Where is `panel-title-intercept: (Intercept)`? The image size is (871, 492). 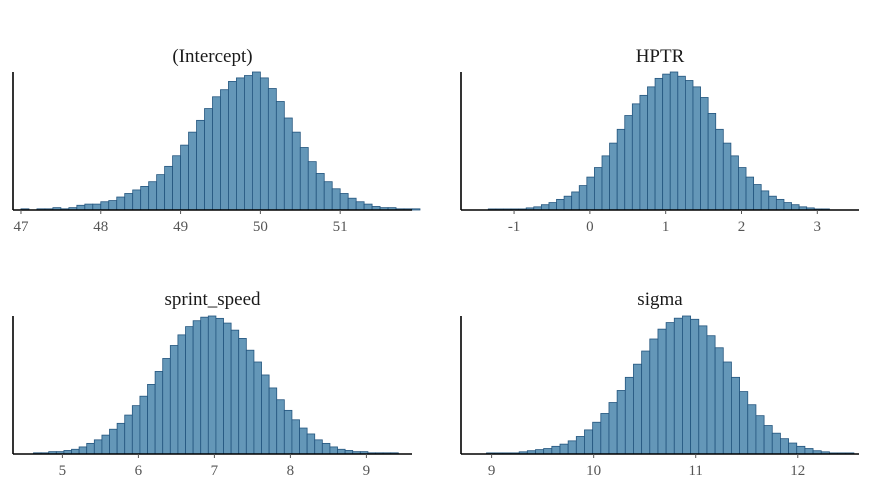 panel-title-intercept: (Intercept) is located at coordinates (212, 56).